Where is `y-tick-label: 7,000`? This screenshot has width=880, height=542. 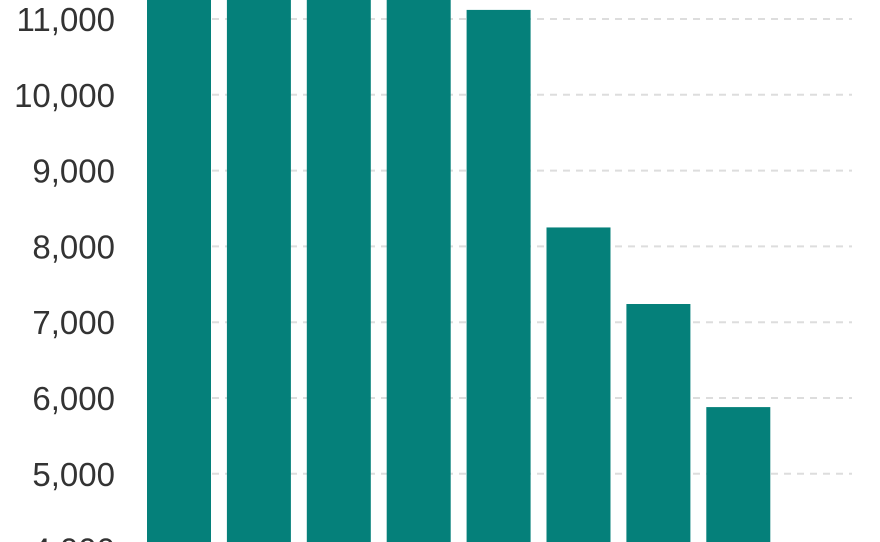 y-tick-label: 7,000 is located at coordinates (73, 322).